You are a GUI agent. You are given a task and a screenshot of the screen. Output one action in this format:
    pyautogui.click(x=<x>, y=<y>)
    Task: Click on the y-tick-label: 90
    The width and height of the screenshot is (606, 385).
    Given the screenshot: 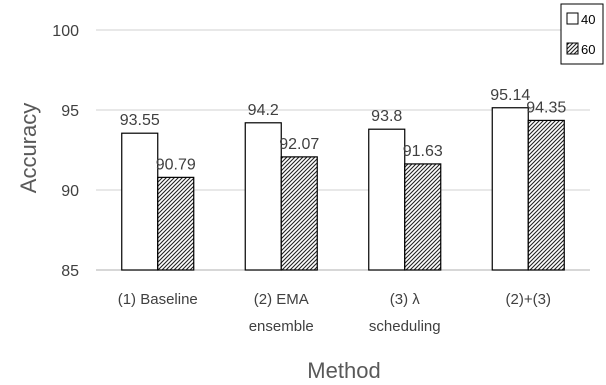 What is the action you would take?
    pyautogui.click(x=70, y=191)
    